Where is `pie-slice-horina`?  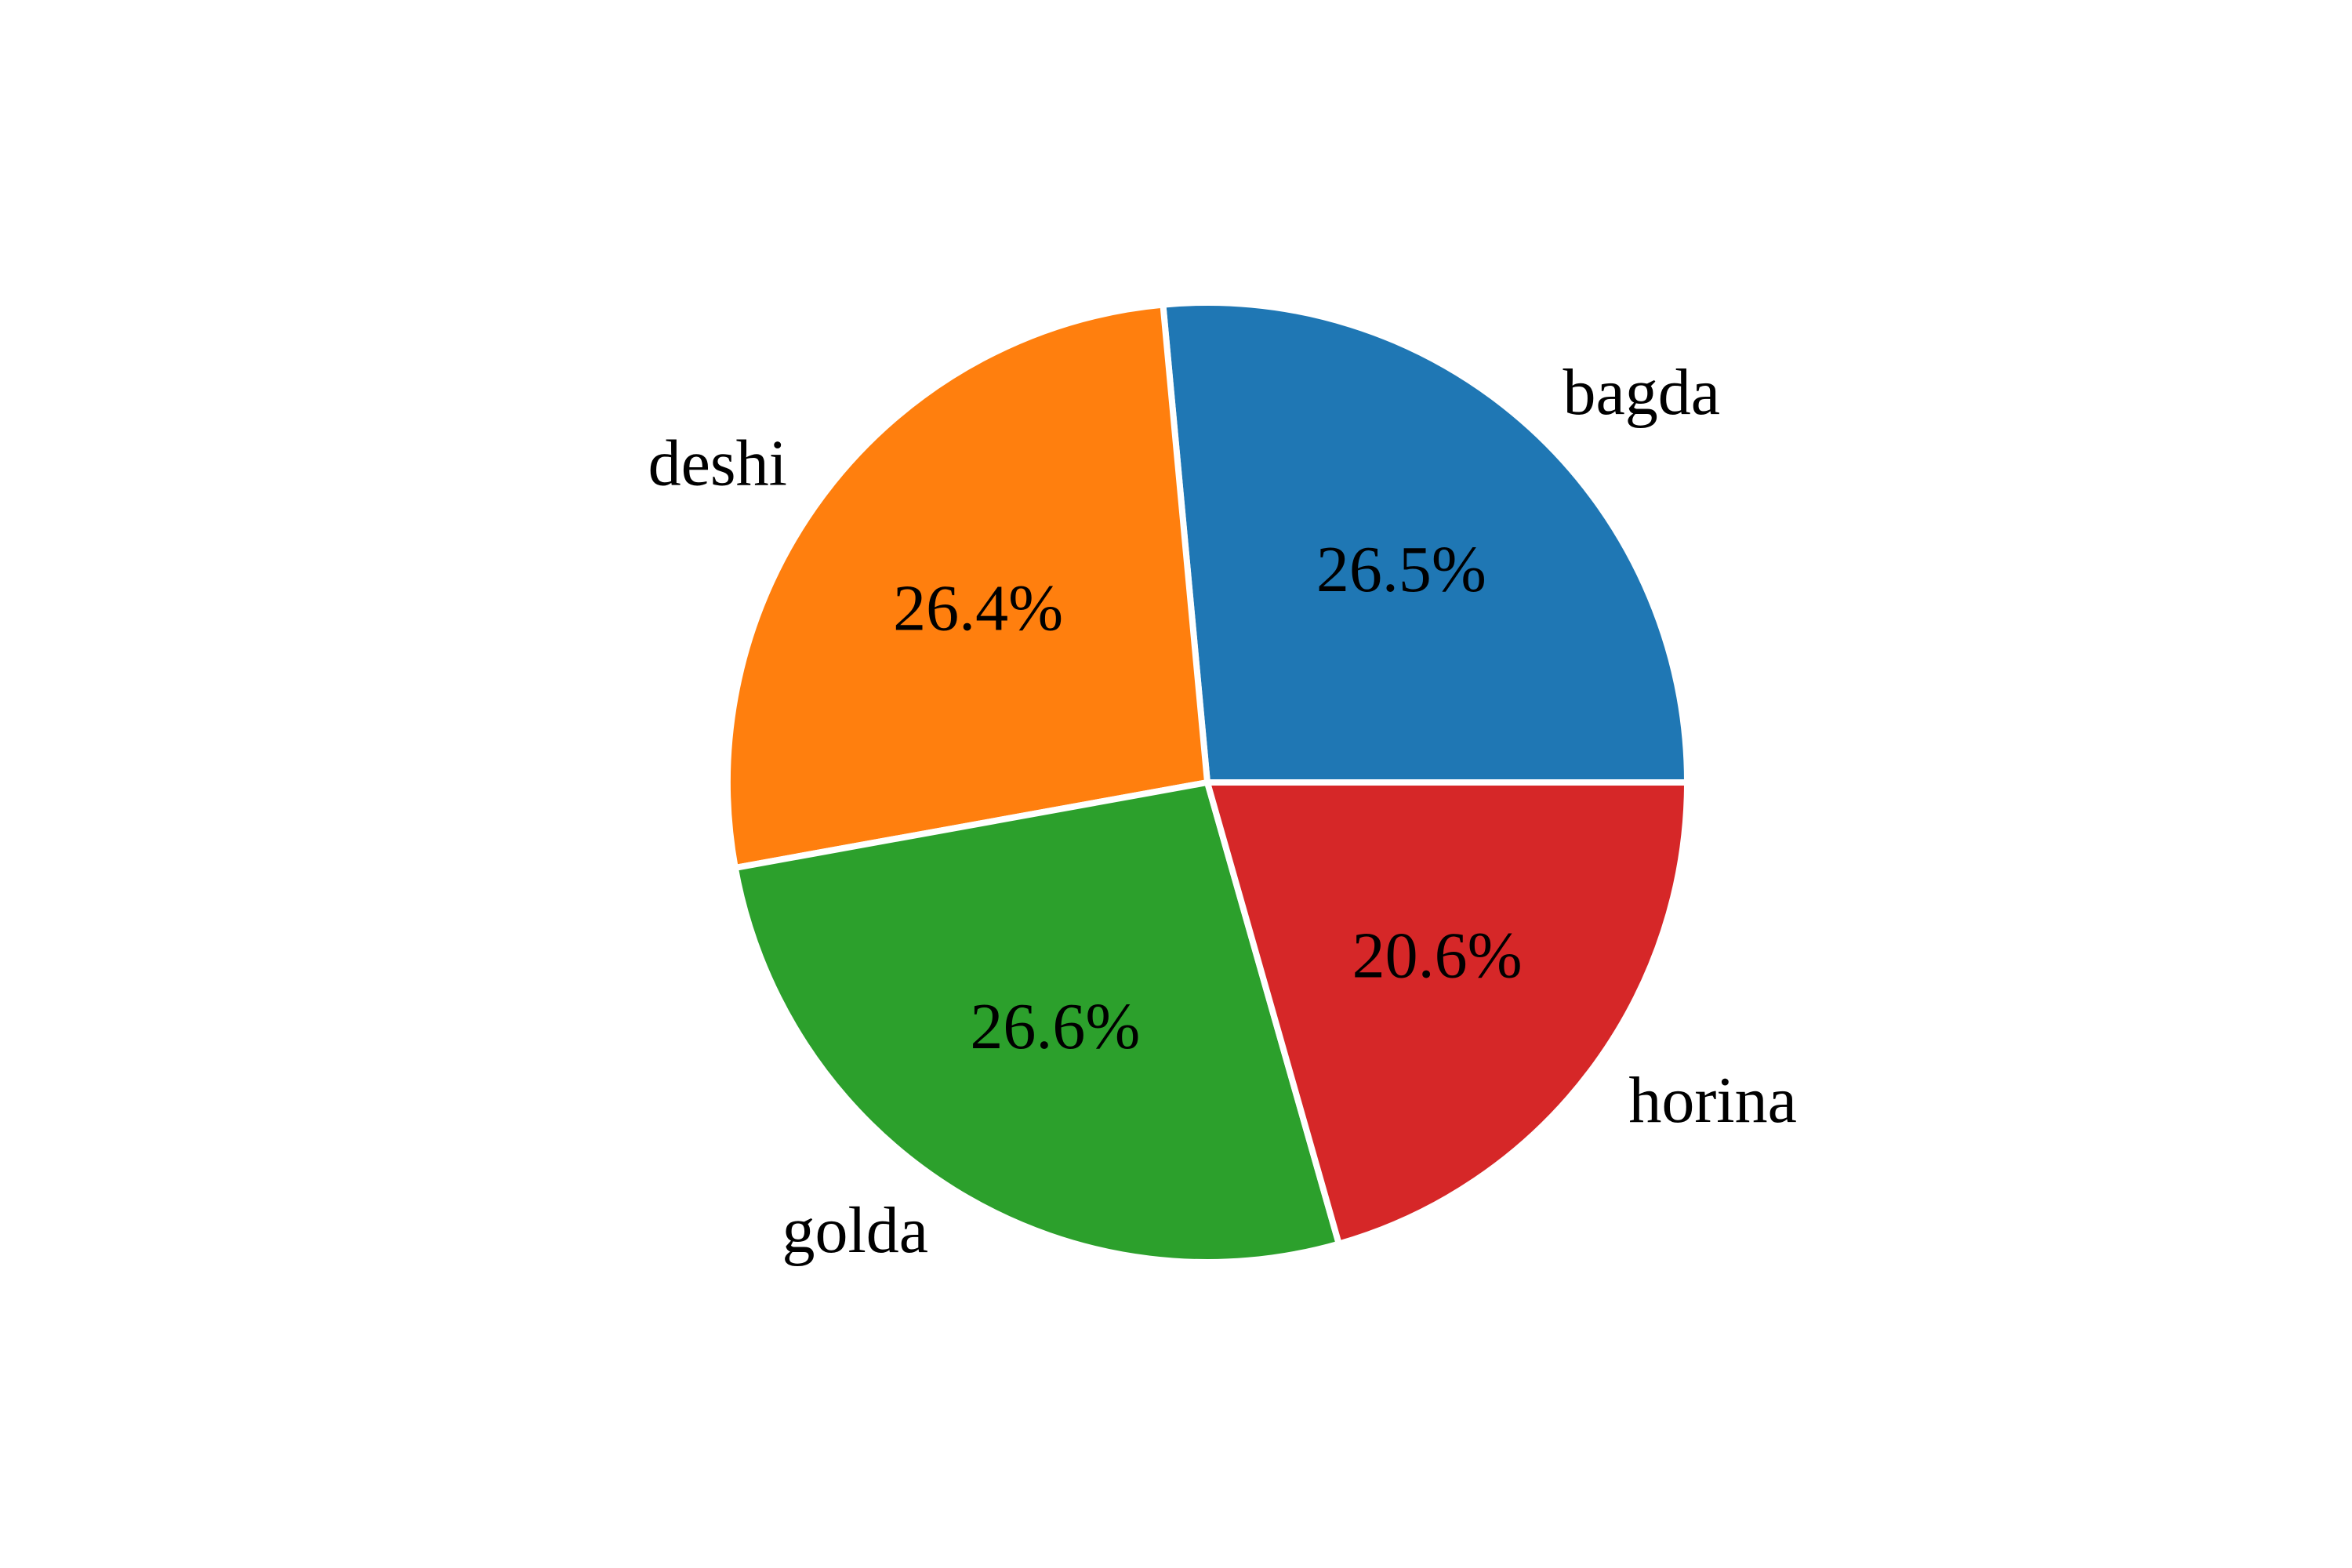 pie-slice-horina is located at coordinates (1447, 1013).